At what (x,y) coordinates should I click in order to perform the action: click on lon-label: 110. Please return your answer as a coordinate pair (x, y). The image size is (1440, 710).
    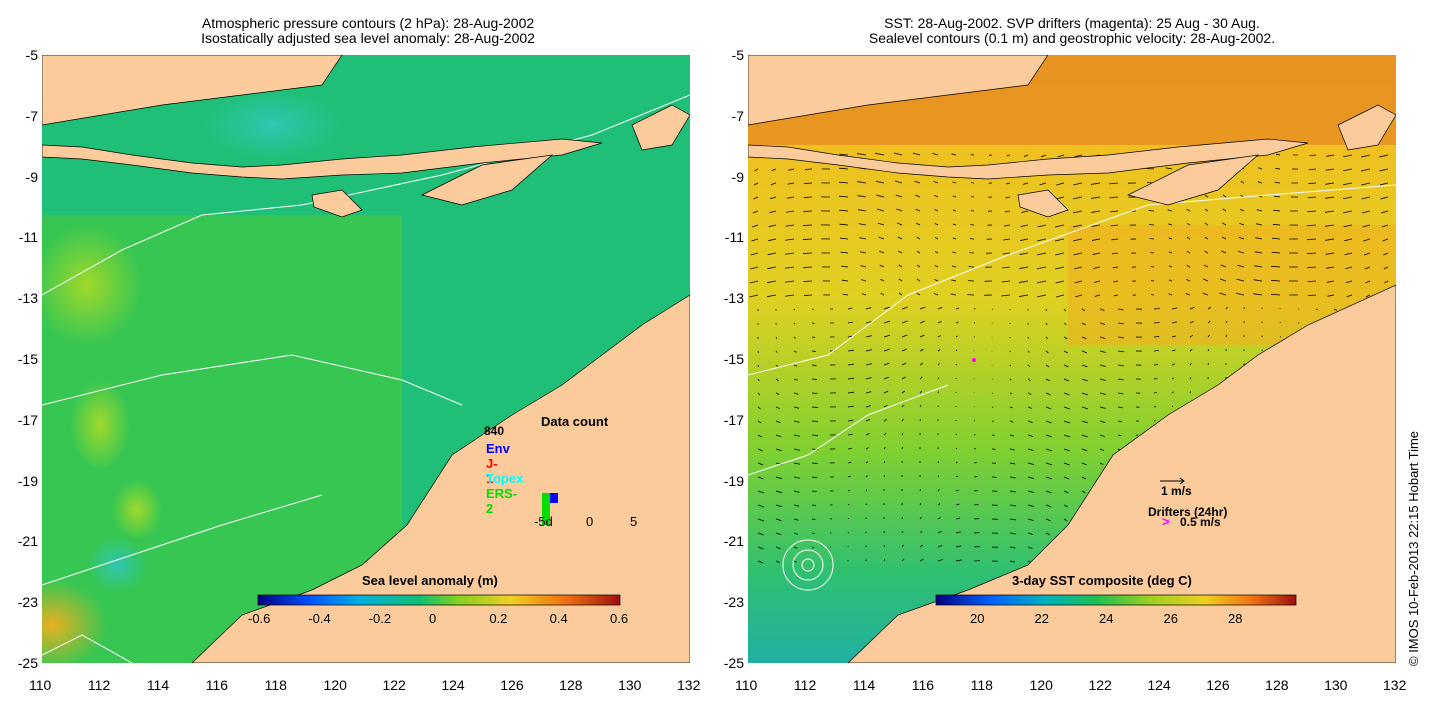
    Looking at the image, I should click on (40, 685).